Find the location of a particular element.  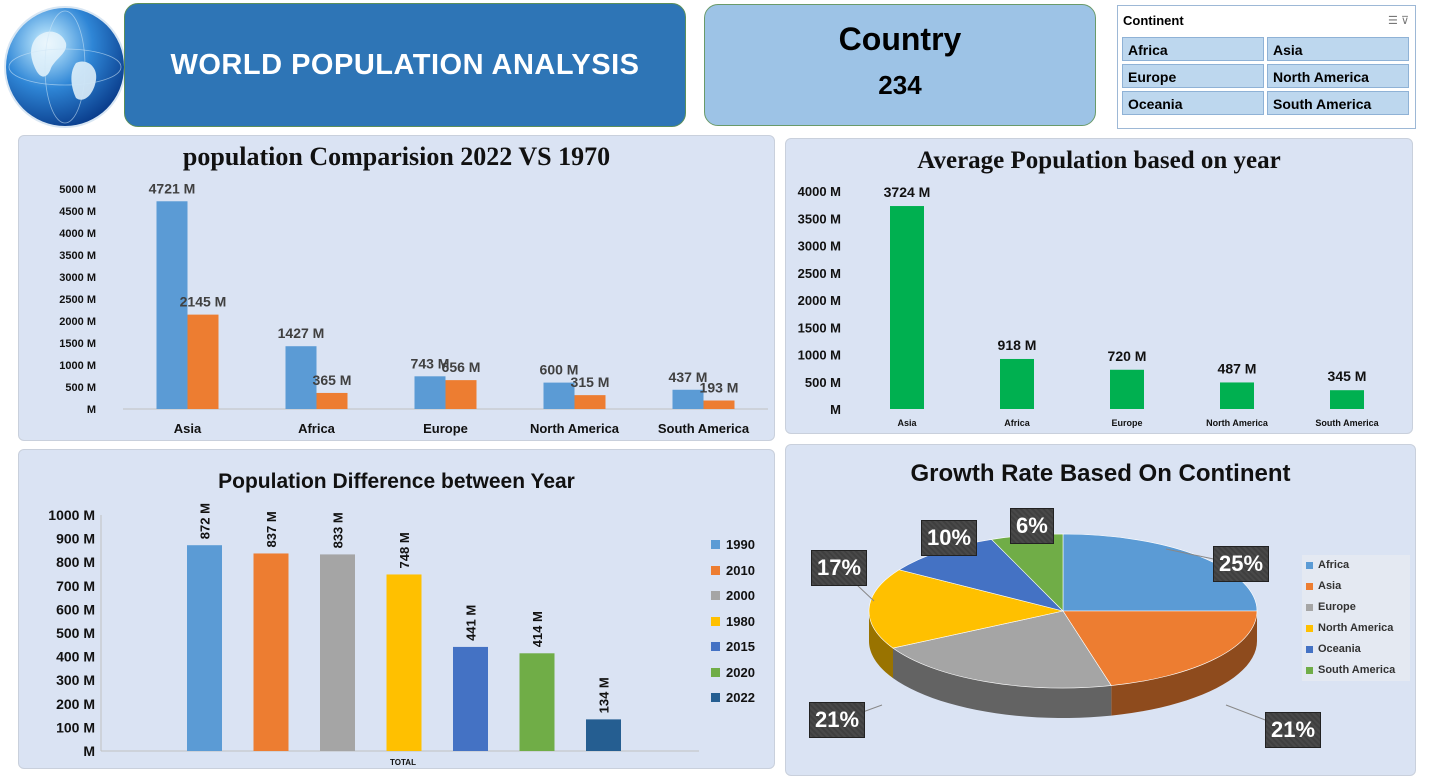

category-label-north-america: North America is located at coordinates (1237, 423).